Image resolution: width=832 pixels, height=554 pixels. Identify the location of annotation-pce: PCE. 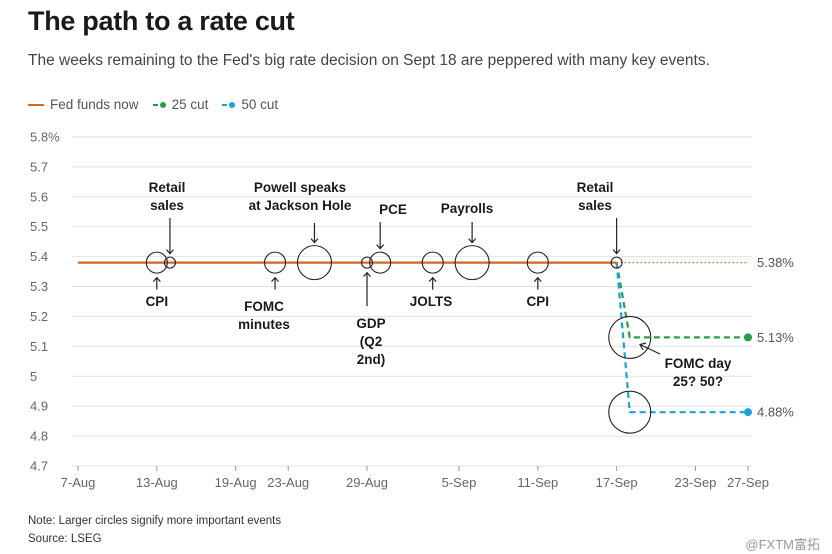
(393, 209).